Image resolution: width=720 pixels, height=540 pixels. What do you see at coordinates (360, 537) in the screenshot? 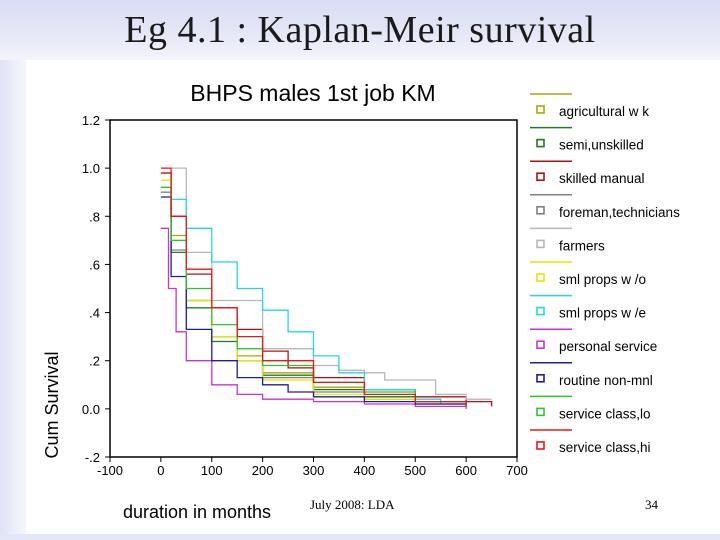
I see `bottom-band` at bounding box center [360, 537].